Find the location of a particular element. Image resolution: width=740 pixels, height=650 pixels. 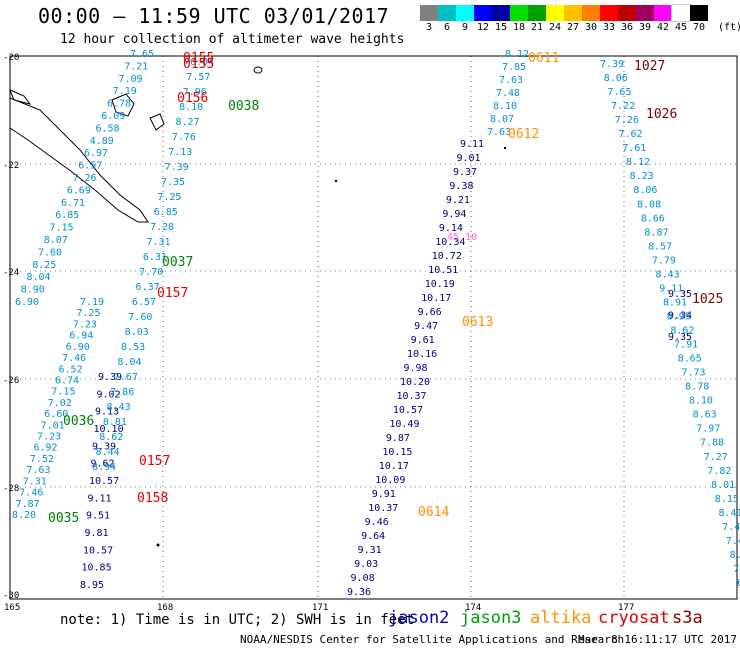

swh-value-label: 10.17 is located at coordinates (436, 298).